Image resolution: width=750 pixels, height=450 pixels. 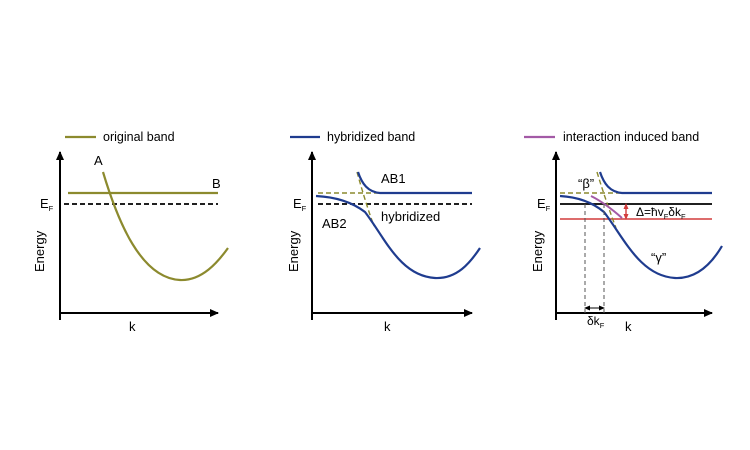 What do you see at coordinates (410, 216) in the screenshot?
I see `label-hybridized: hybridized` at bounding box center [410, 216].